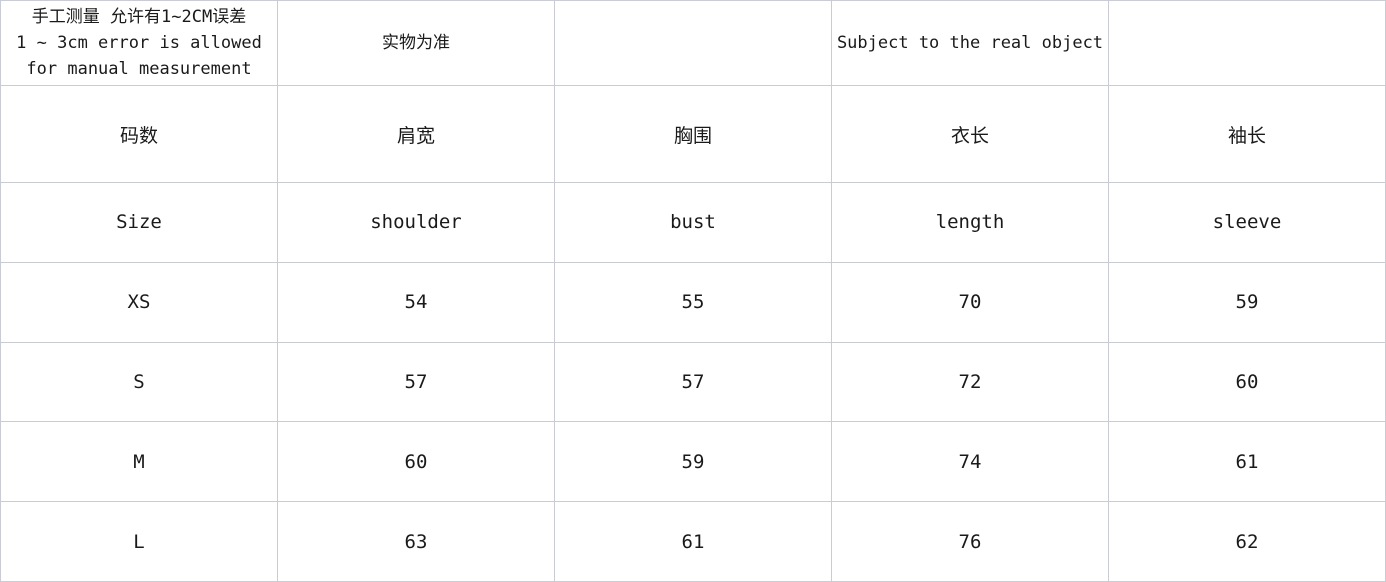 This screenshot has height=582, width=1386. What do you see at coordinates (970, 302) in the screenshot?
I see `measurement-value: 70` at bounding box center [970, 302].